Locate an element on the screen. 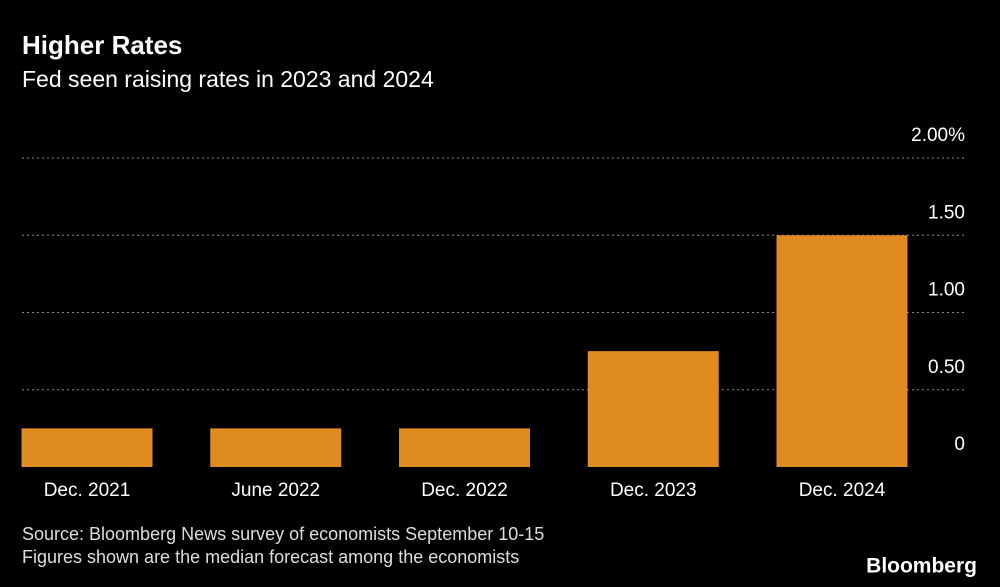  x-tick-label: Dec. 2022 is located at coordinates (464, 490).